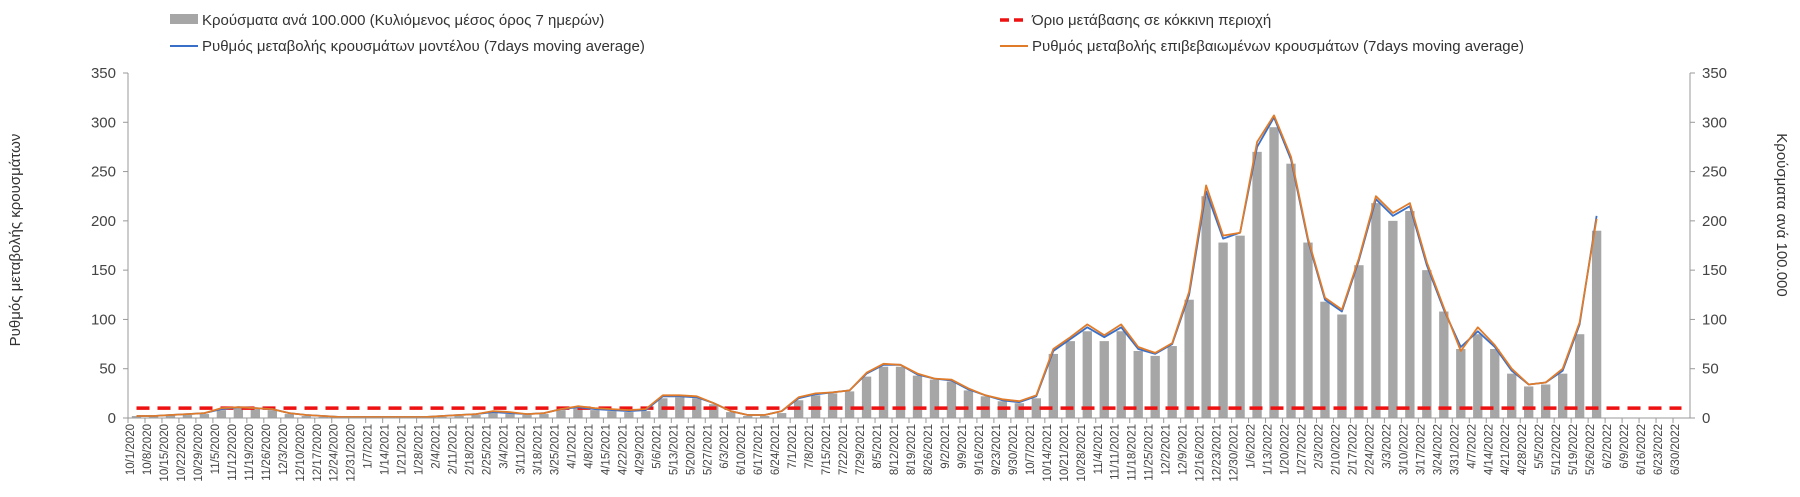  What do you see at coordinates (301, 453) in the screenshot?
I see `x-tick-label: 12/10/2020` at bounding box center [301, 453].